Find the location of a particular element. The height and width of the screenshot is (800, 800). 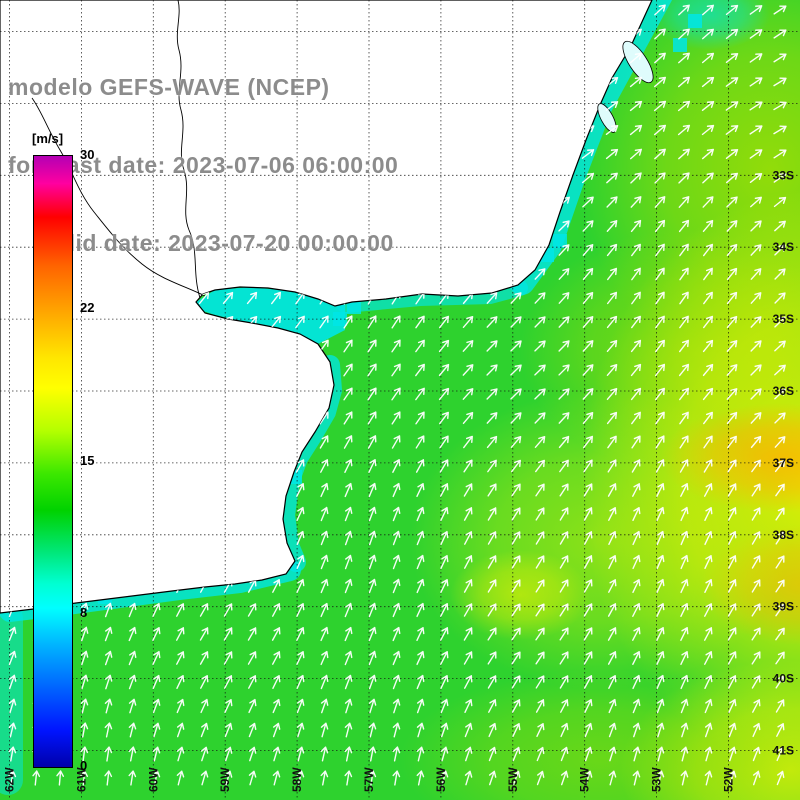

cyan-block is located at coordinates (354, 307).